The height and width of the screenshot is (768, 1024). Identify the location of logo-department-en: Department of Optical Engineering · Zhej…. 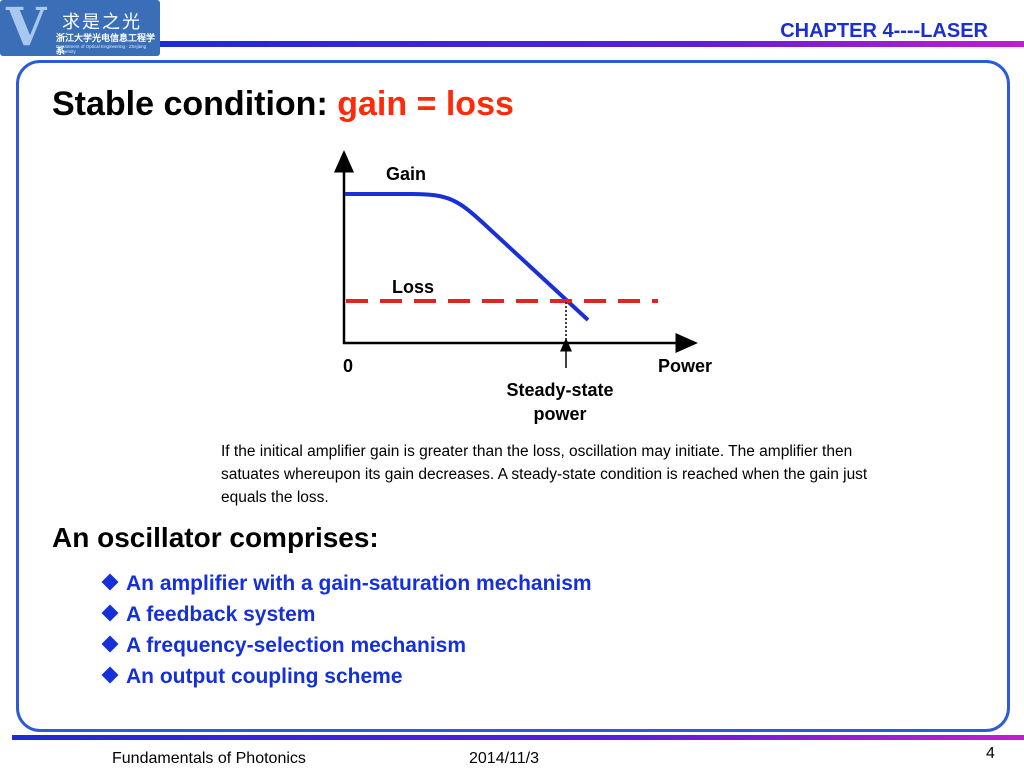
(101, 49).